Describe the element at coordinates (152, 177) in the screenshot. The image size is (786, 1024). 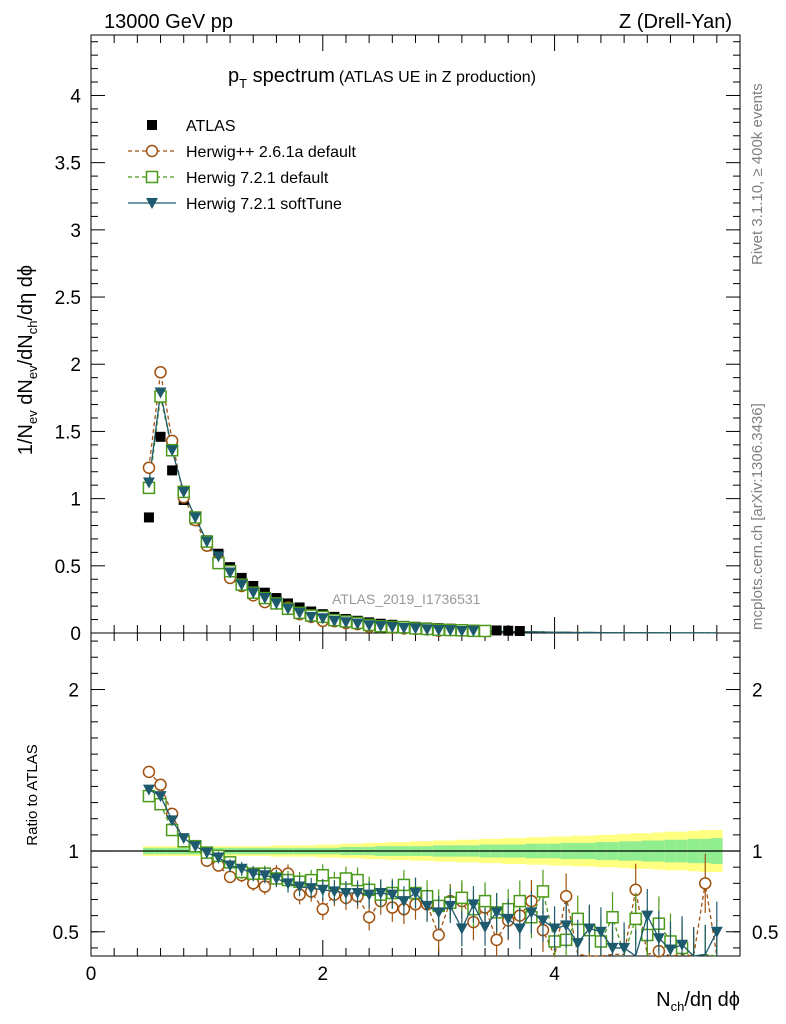
I see `legend-marker-herwig_default` at that location.